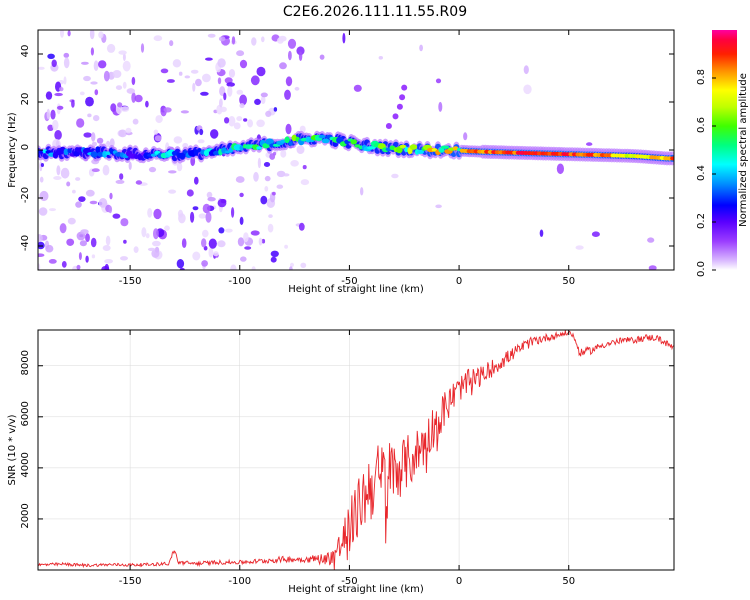 This screenshot has width=750, height=600. What do you see at coordinates (459, 581) in the screenshot?
I see `x-tick-label: 0` at bounding box center [459, 581].